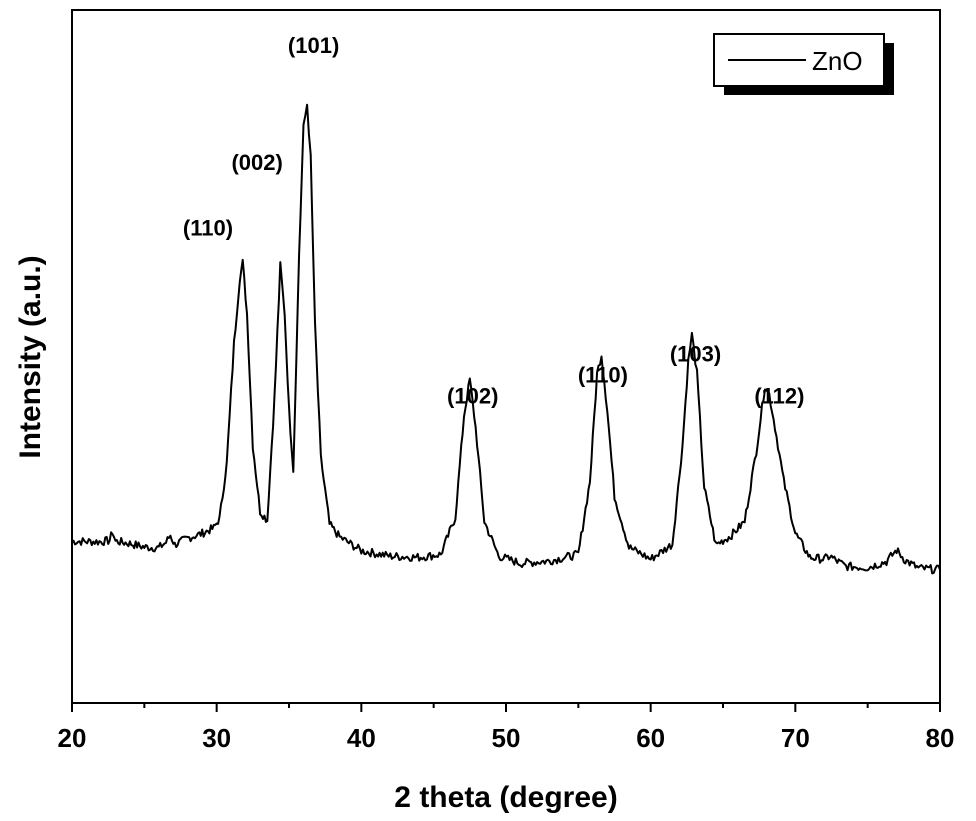  What do you see at coordinates (795, 738) in the screenshot?
I see `x-tick-label: 70` at bounding box center [795, 738].